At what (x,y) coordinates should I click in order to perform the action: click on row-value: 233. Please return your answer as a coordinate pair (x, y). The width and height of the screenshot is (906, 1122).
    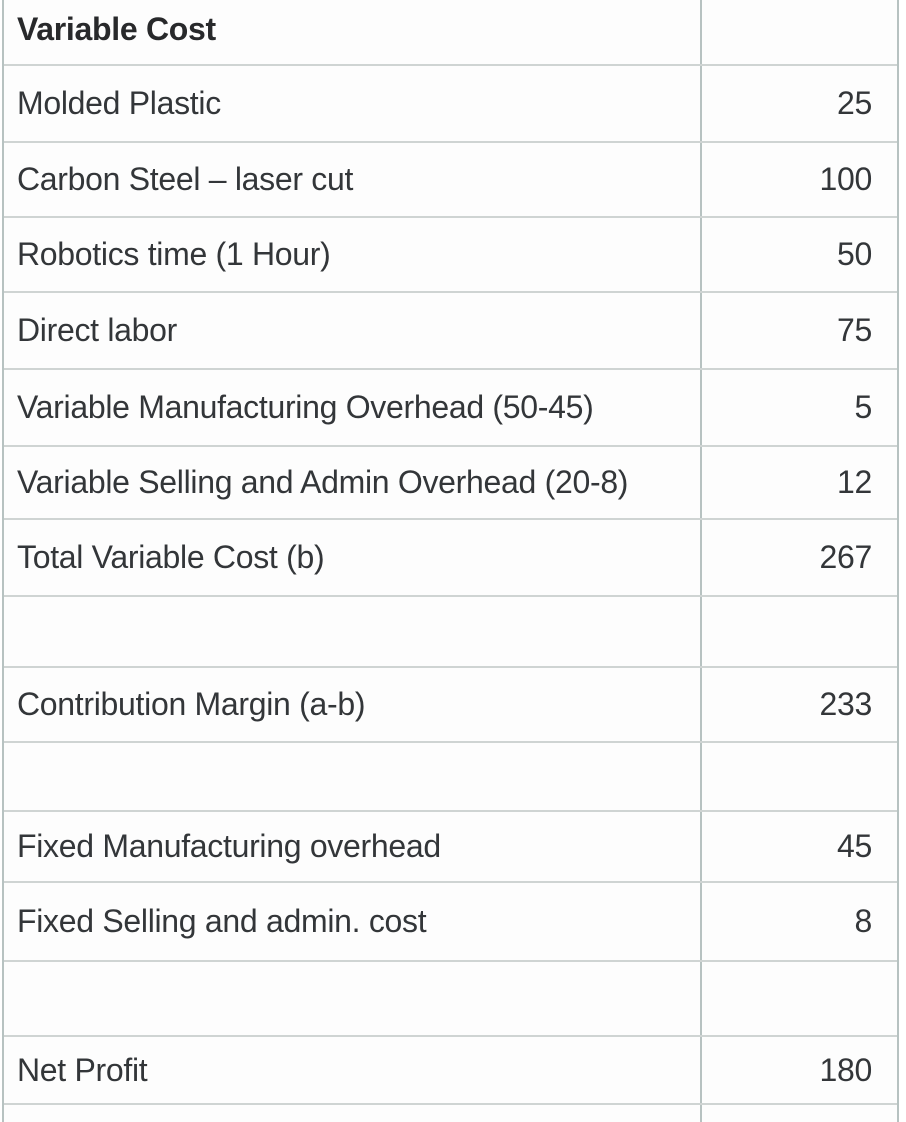
    Looking at the image, I should click on (846, 704).